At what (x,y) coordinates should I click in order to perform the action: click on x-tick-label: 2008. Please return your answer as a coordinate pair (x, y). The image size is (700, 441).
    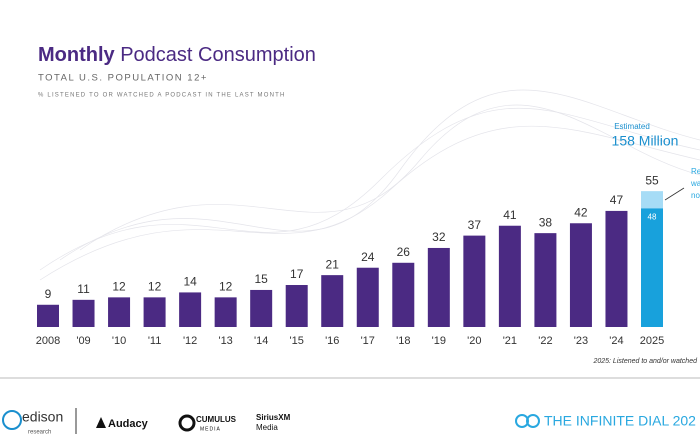
    Looking at the image, I should click on (48, 341).